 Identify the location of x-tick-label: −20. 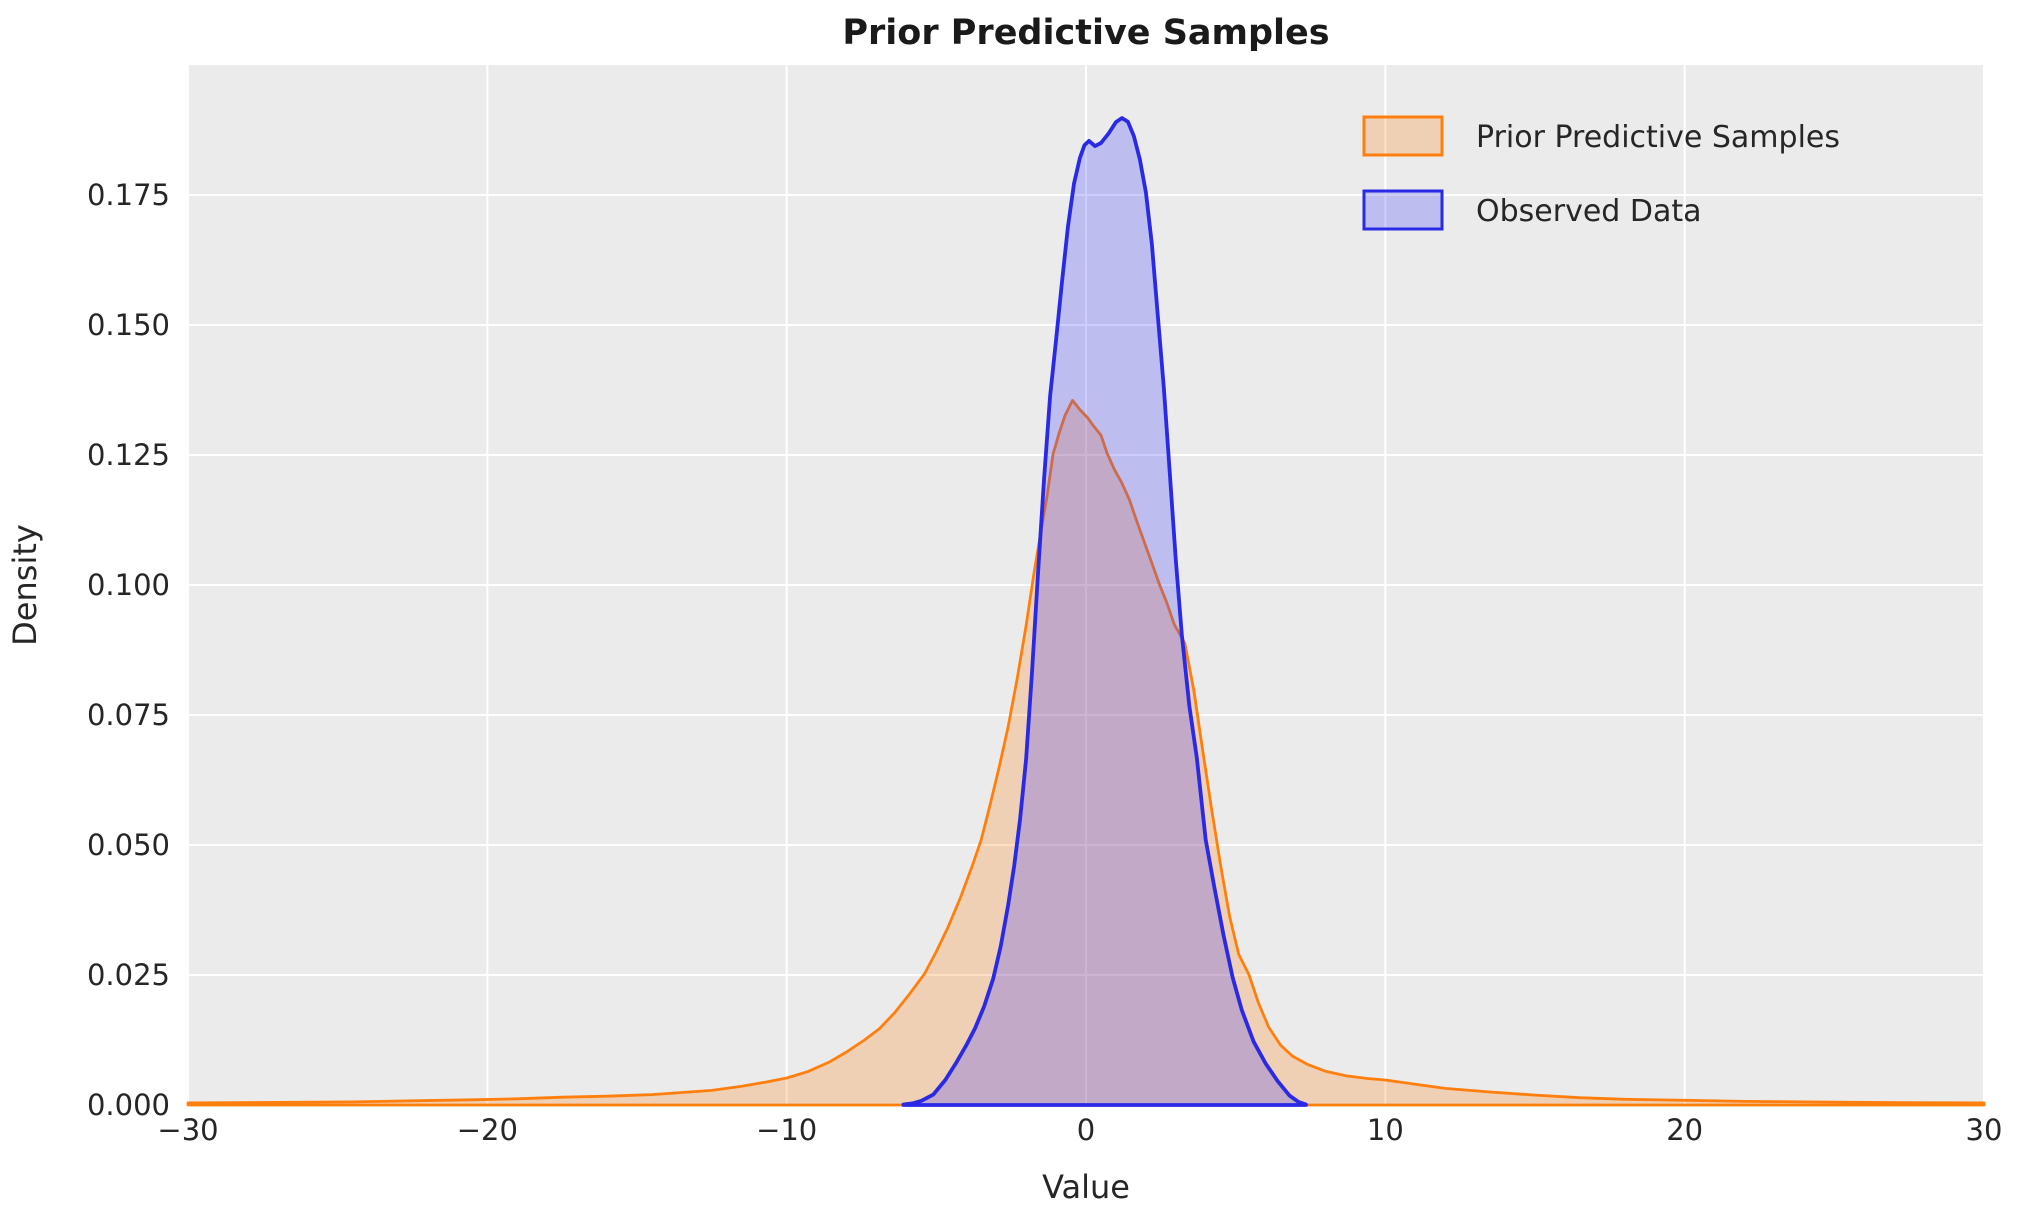
(487, 1130).